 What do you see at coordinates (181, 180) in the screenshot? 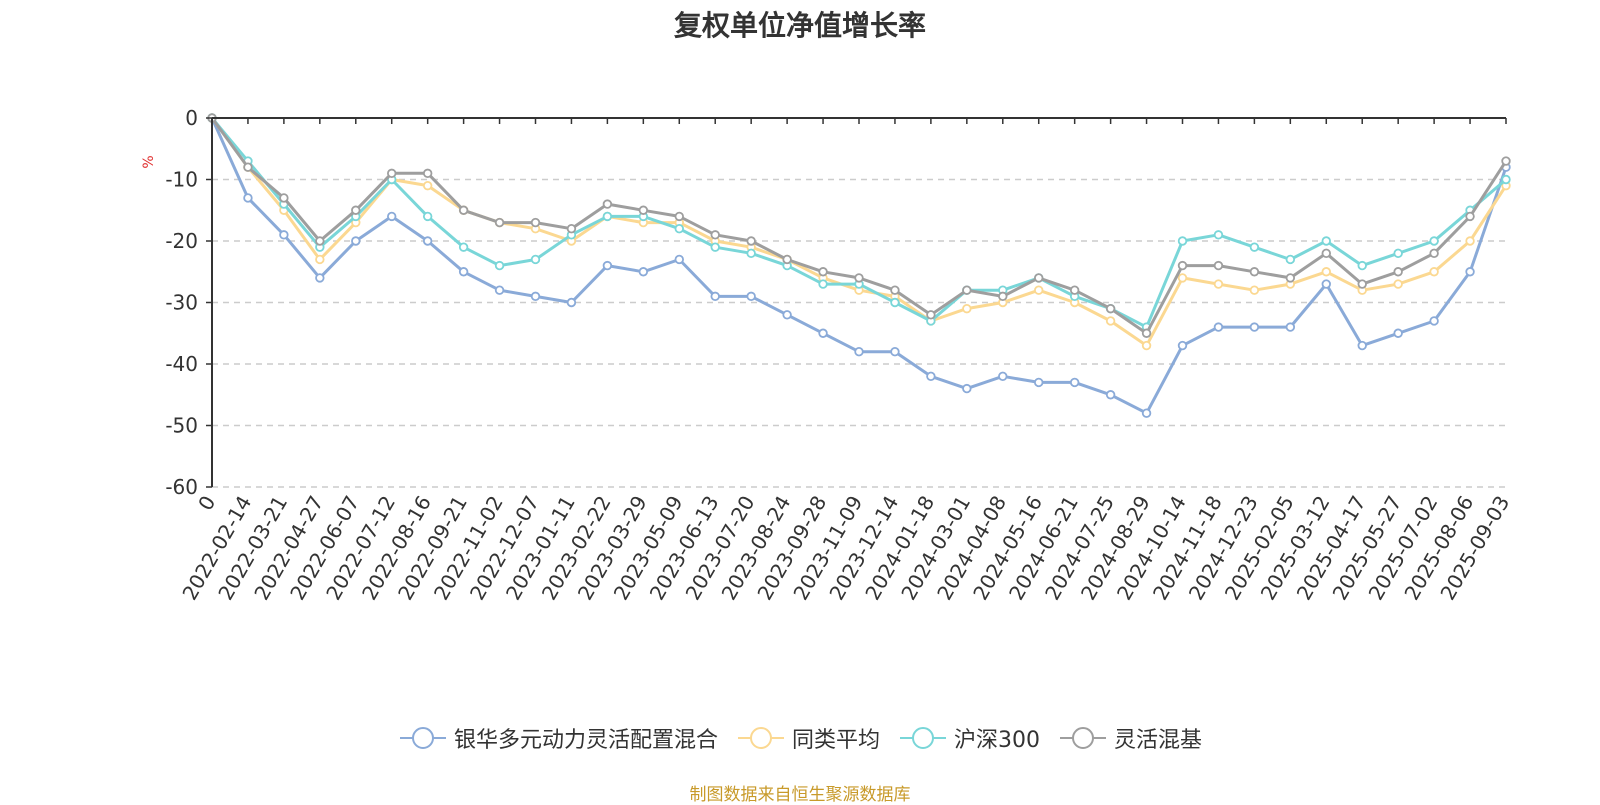
I see `y-tick-label: -10` at bounding box center [181, 180].